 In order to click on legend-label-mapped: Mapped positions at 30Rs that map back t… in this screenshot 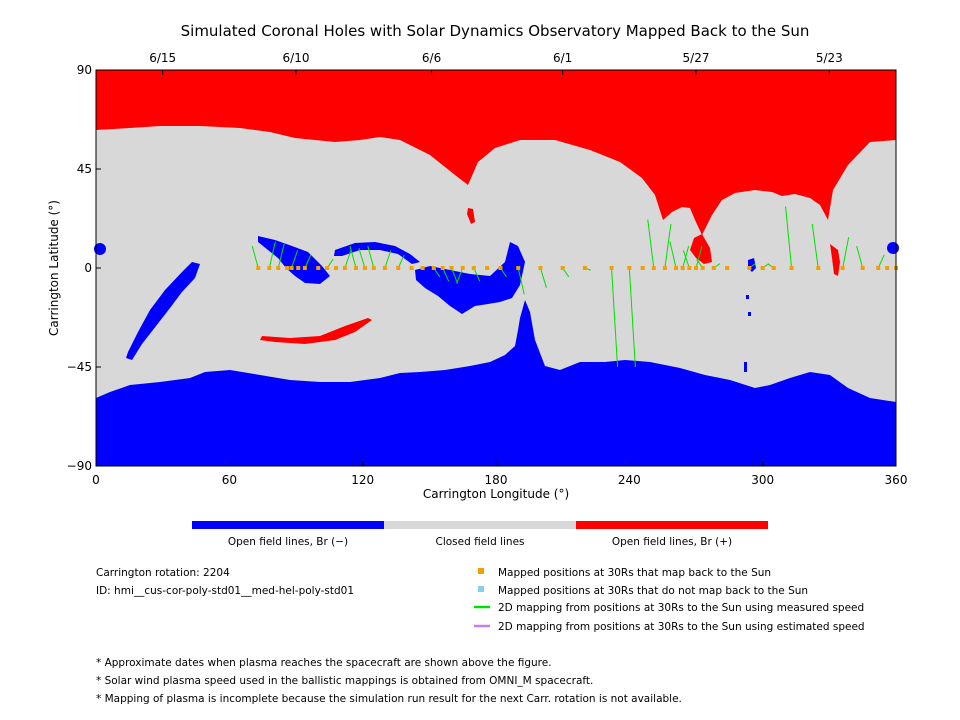, I will do `click(634, 573)`.